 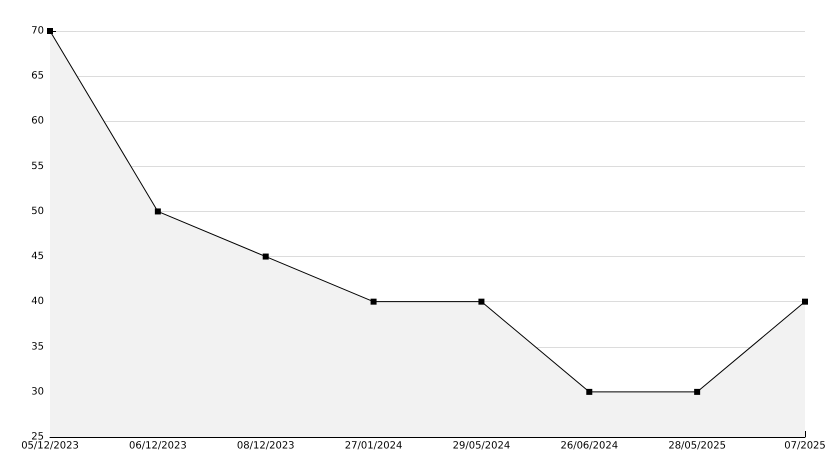 I want to click on y-tick-label: 60, so click(x=37, y=121).